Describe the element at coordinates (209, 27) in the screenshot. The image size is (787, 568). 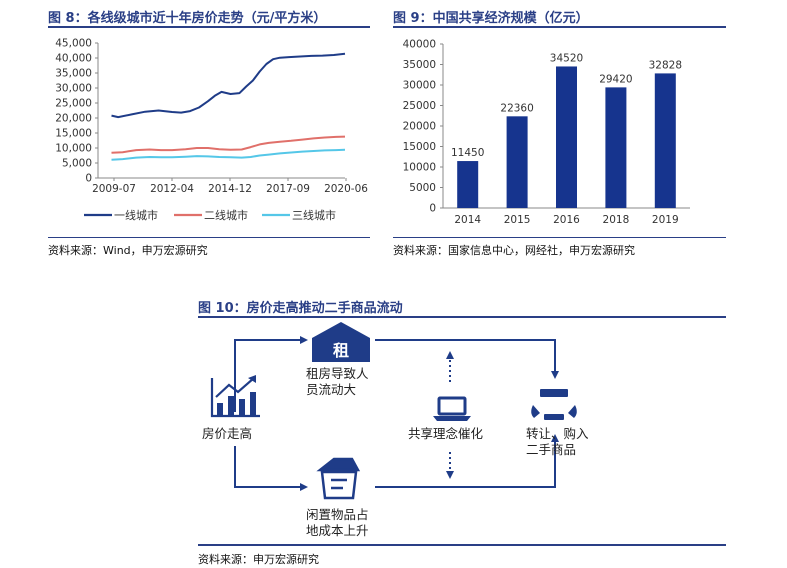
I see `fig8-title-rule` at that location.